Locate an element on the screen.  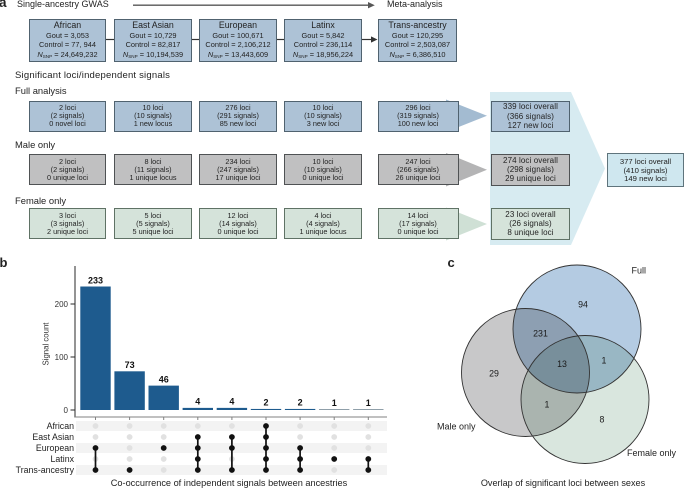
svg-text: 46 is located at coordinates (164, 379).